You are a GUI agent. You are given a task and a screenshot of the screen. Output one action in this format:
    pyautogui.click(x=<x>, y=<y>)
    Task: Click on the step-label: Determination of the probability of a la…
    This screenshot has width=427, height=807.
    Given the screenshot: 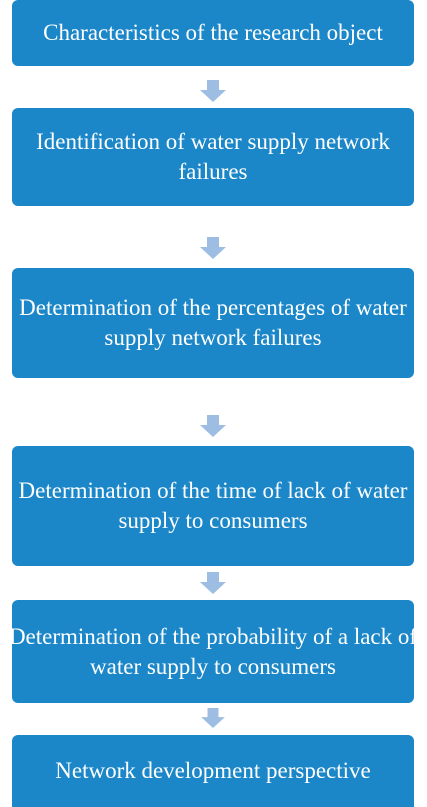 What is the action you would take?
    pyautogui.click(x=213, y=651)
    